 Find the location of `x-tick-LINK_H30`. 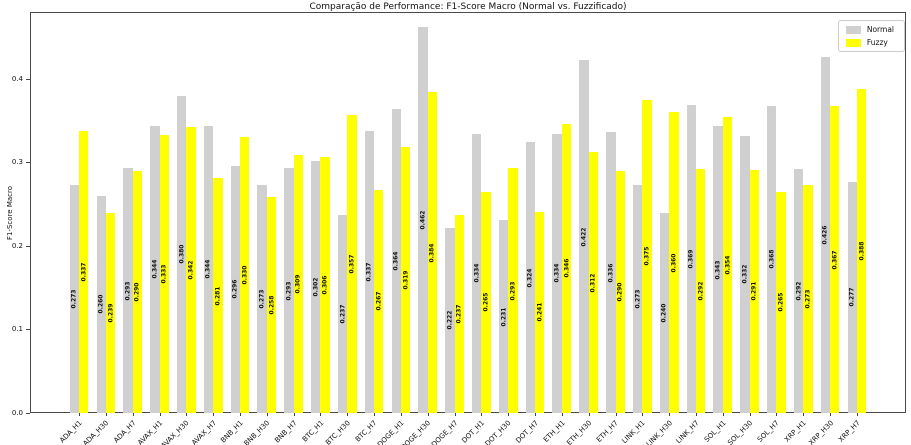

x-tick-LINK_H30 is located at coordinates (670, 414).